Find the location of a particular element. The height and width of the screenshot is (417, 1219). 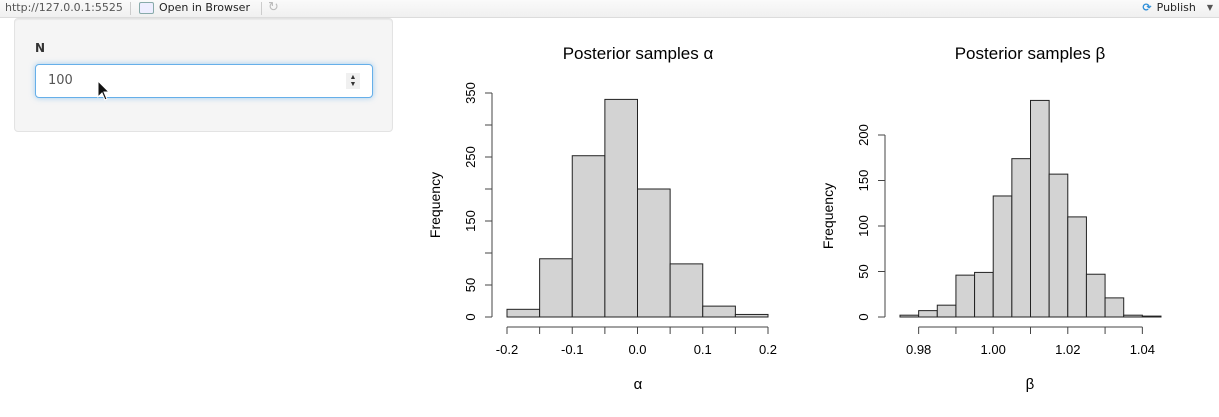

x-tick-label: 0.0 is located at coordinates (637, 349).